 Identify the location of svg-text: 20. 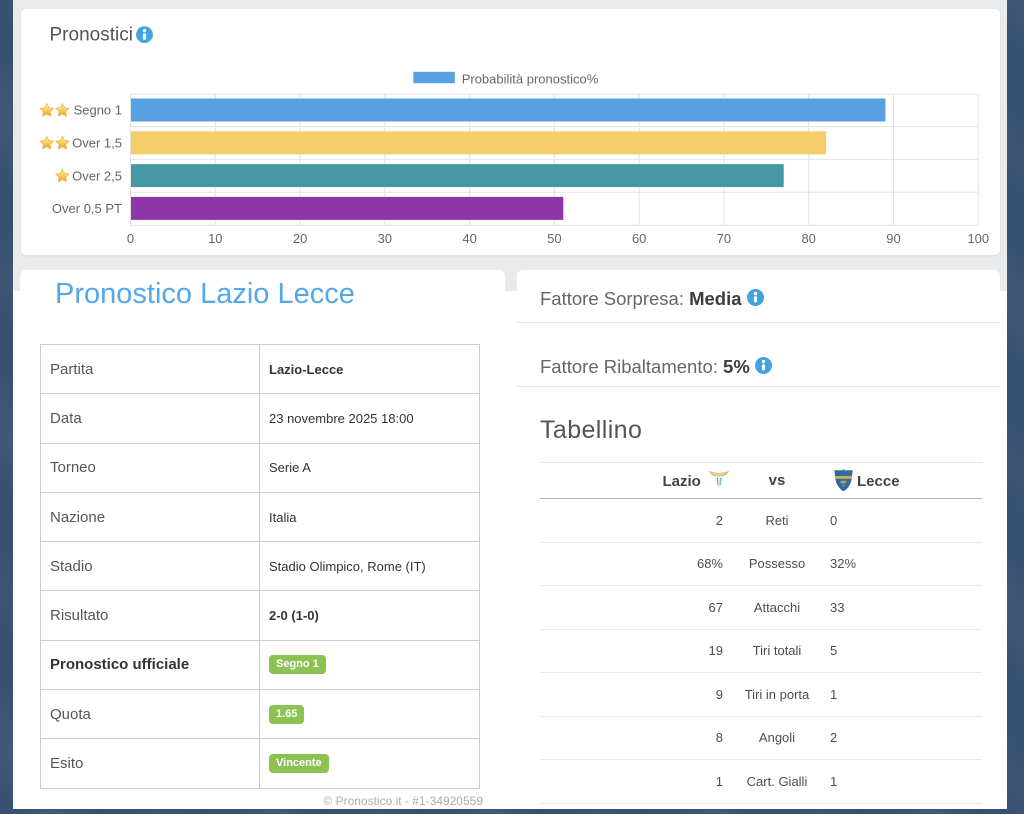
(300, 238).